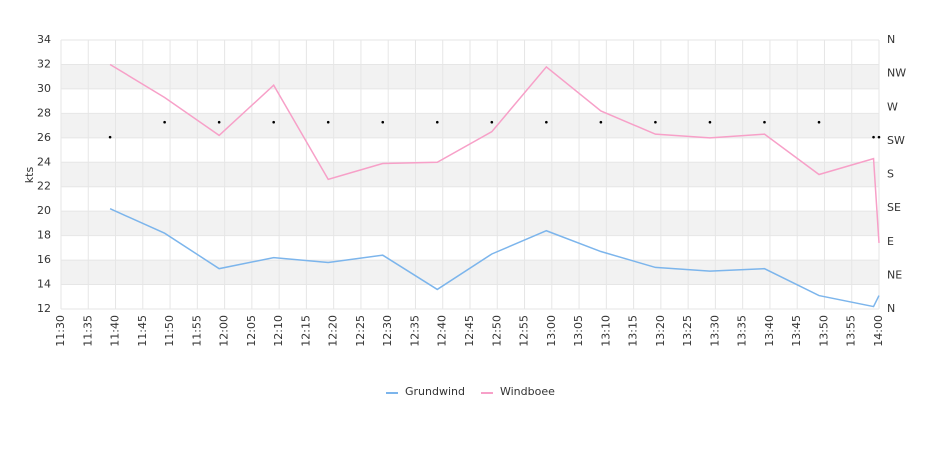 This screenshot has width=940, height=454. What do you see at coordinates (278, 331) in the screenshot?
I see `x-tick-label: 12:10` at bounding box center [278, 331].